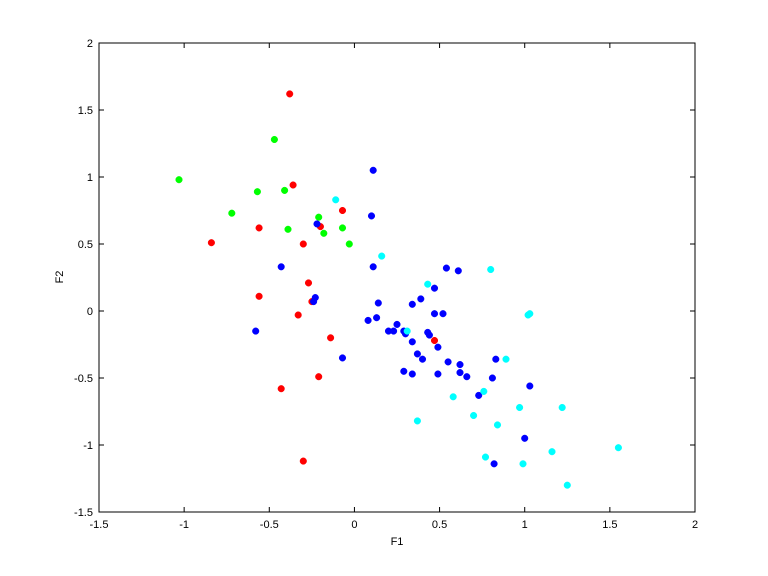  What do you see at coordinates (90, 44) in the screenshot?
I see `y-tick-label: 2` at bounding box center [90, 44].